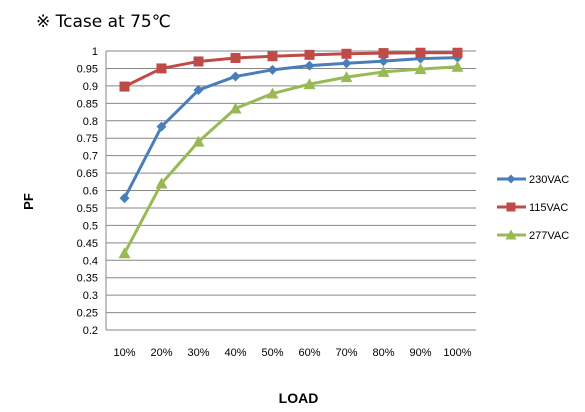 This screenshot has width=585, height=412. I want to click on x-tick-label: 100%, so click(457, 353).